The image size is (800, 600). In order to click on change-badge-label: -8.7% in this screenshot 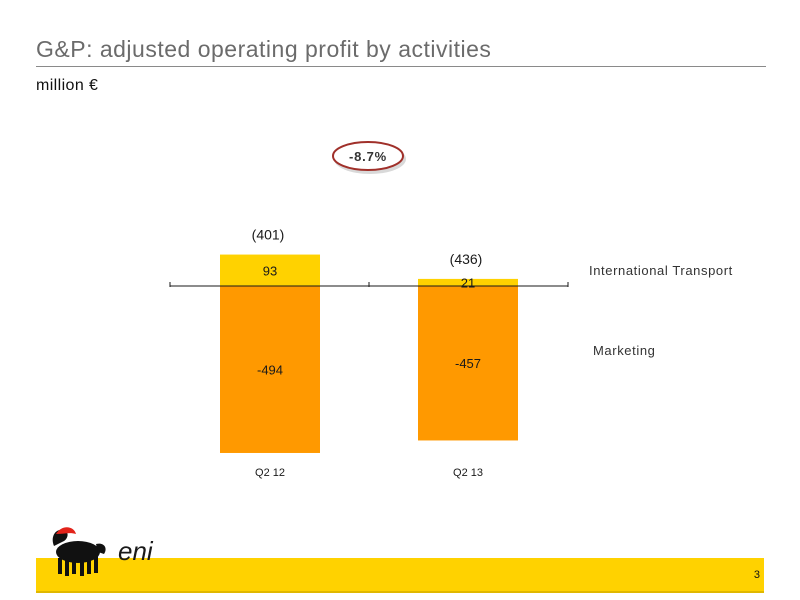, I will do `click(368, 156)`.